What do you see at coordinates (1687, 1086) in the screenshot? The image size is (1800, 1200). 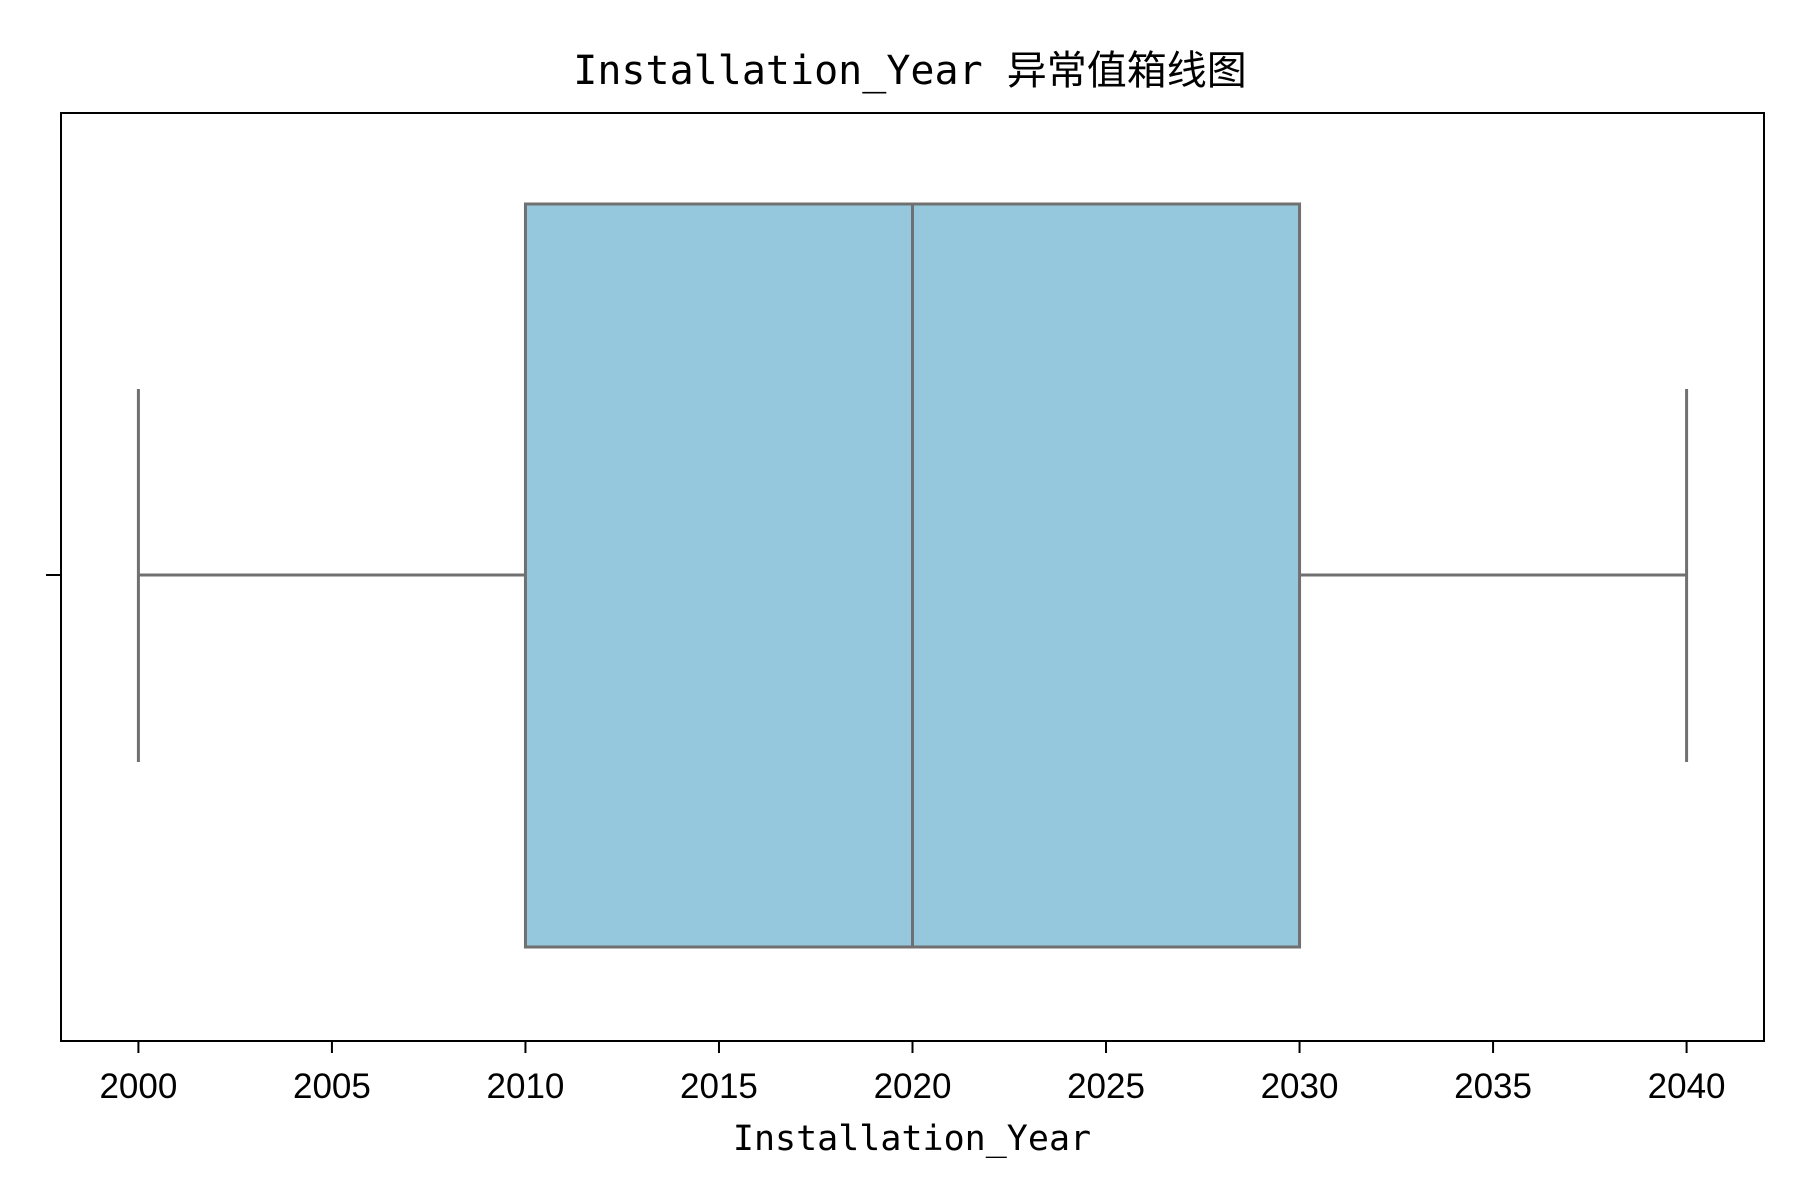 I see `x-tick-label: 2040` at bounding box center [1687, 1086].